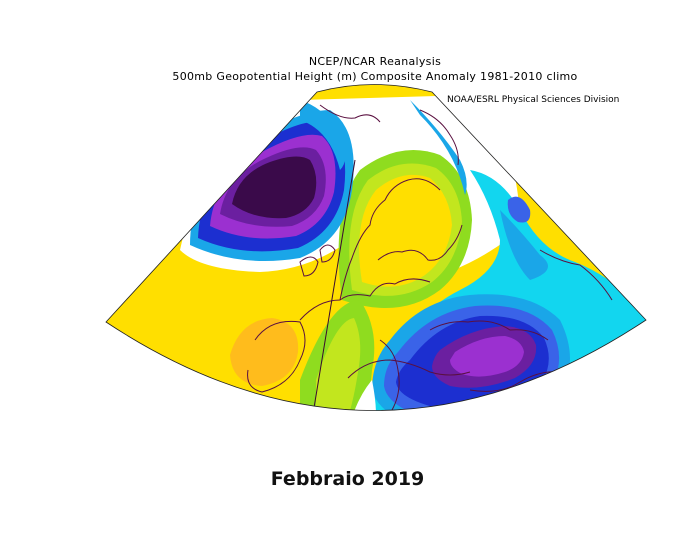 The width and height of the screenshot is (700, 542). What do you see at coordinates (347, 479) in the screenshot?
I see `month-caption: Febbraio 2019` at bounding box center [347, 479].